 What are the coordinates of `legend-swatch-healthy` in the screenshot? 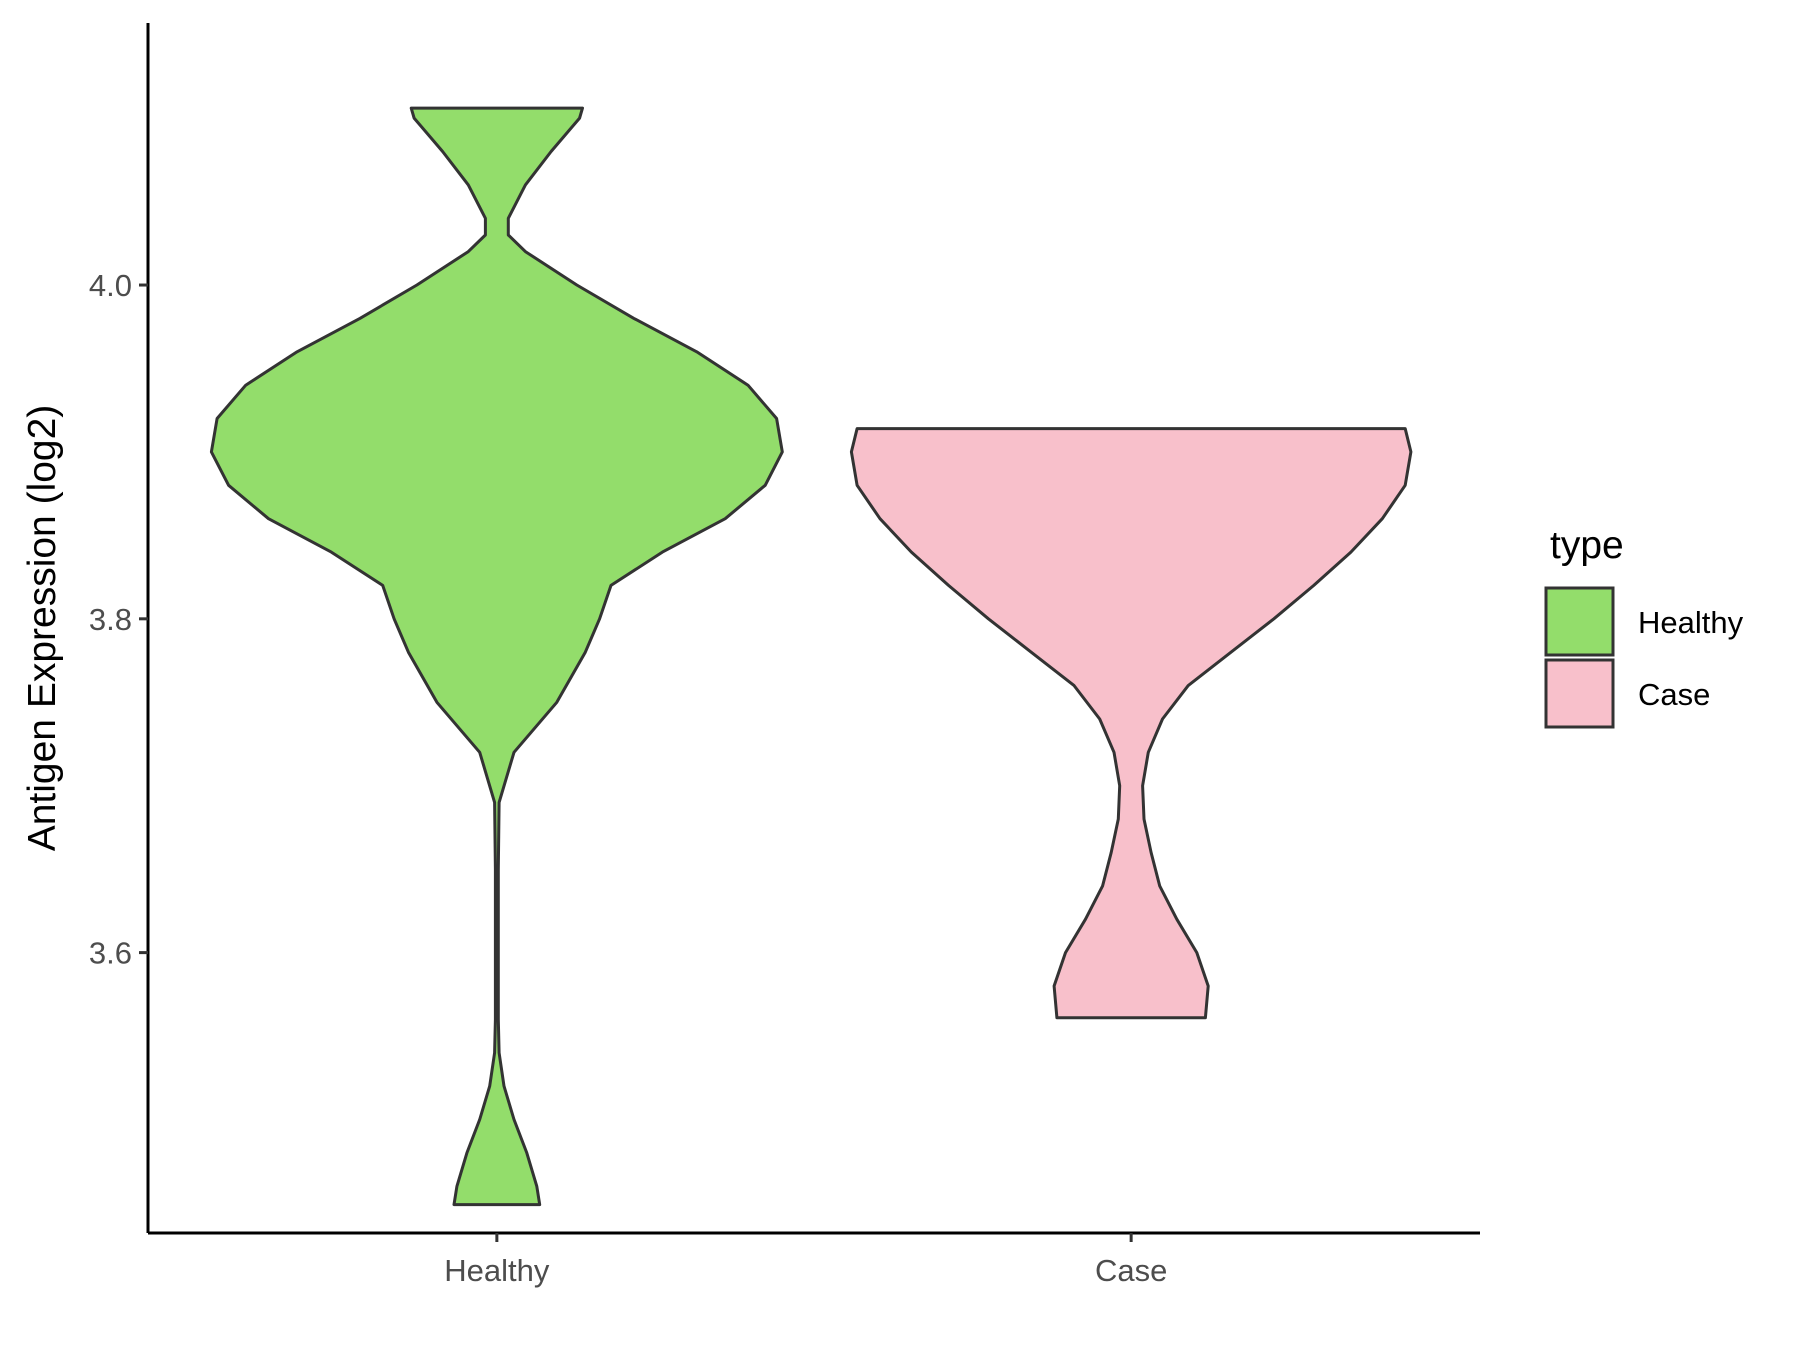 It's located at (1579, 621).